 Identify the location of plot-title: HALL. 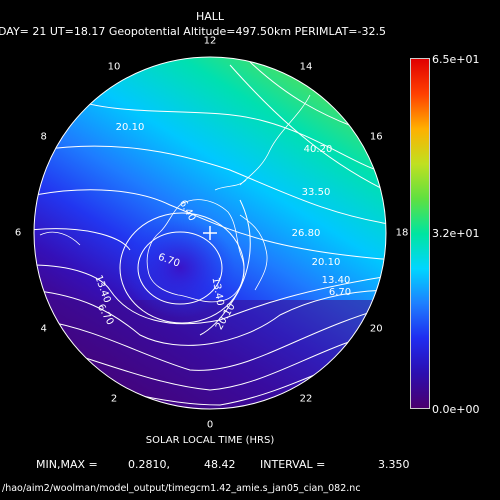
(210, 16).